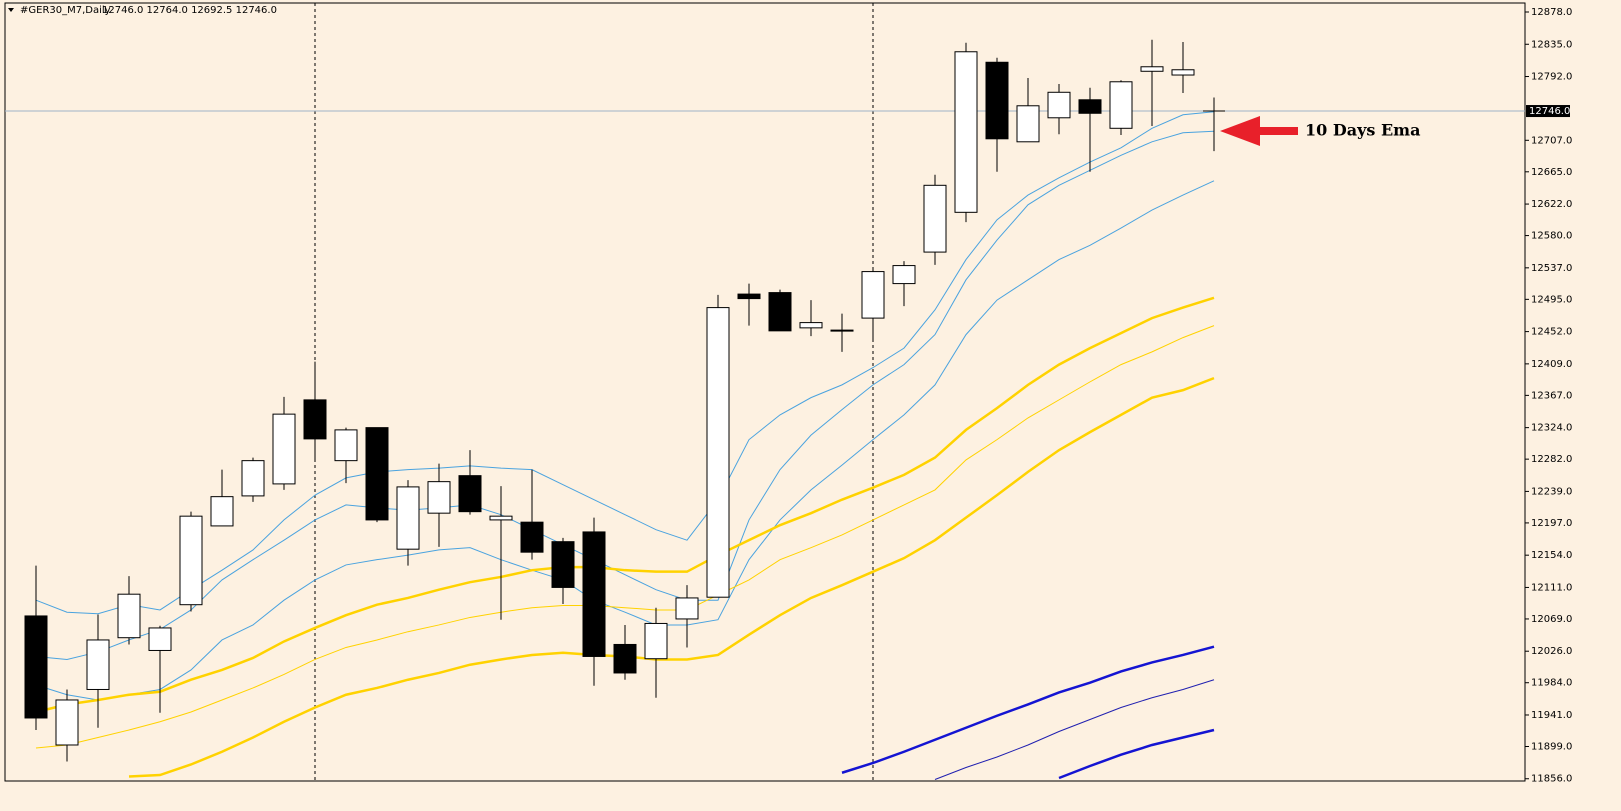  What do you see at coordinates (1551, 44) in the screenshot?
I see `y-tick-label: 12835.0` at bounding box center [1551, 44].